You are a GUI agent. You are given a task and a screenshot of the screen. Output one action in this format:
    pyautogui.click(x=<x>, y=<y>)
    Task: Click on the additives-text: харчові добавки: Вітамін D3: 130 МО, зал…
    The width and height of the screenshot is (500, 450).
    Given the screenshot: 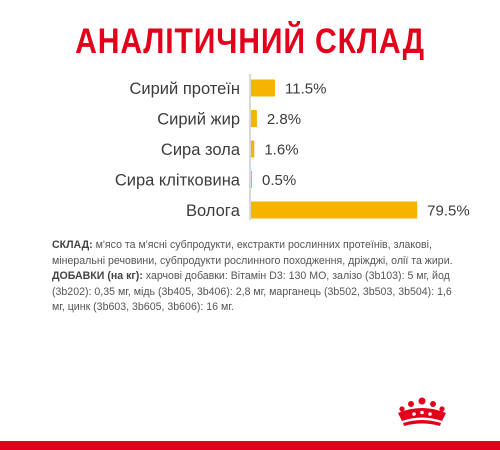 What is the action you would take?
    pyautogui.click(x=252, y=291)
    